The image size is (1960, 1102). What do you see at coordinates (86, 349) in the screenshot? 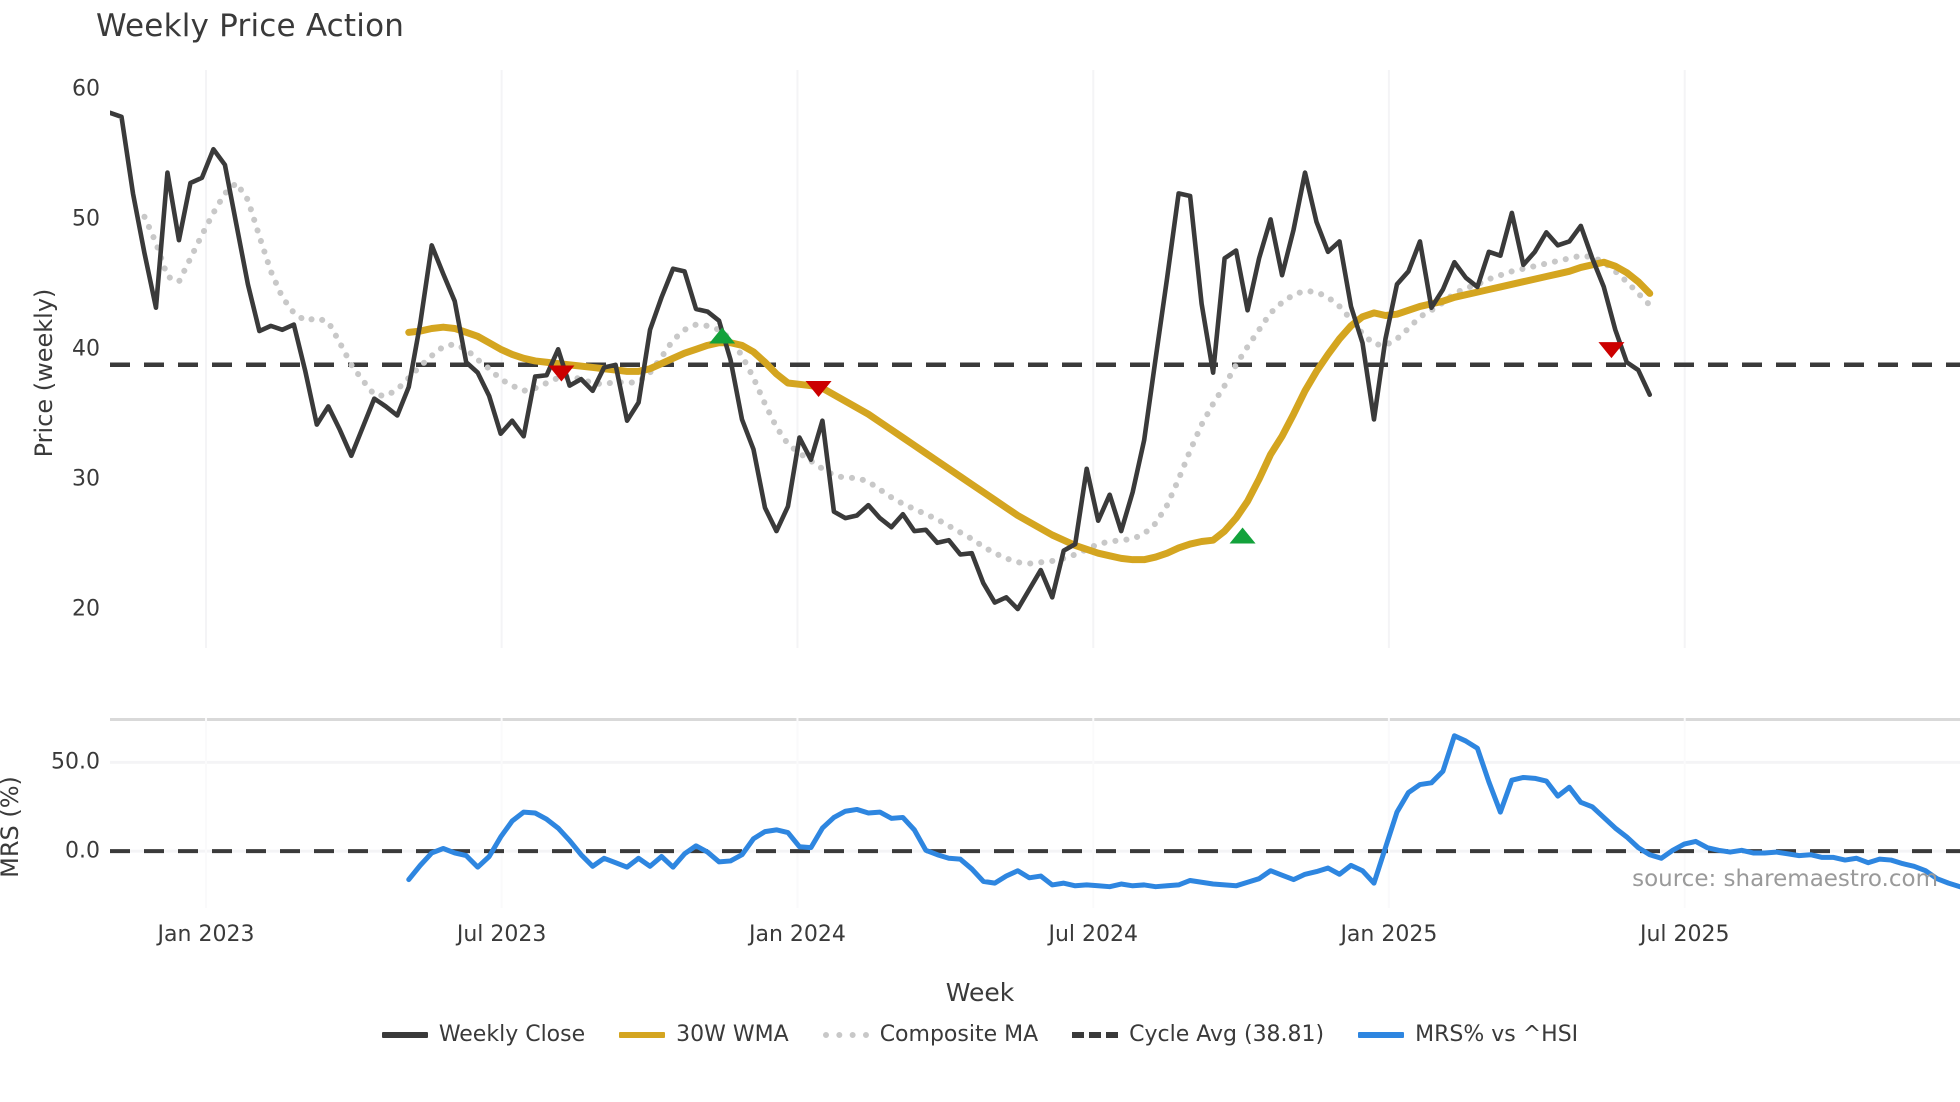
I see `price-ytick-label: 40` at bounding box center [86, 349].